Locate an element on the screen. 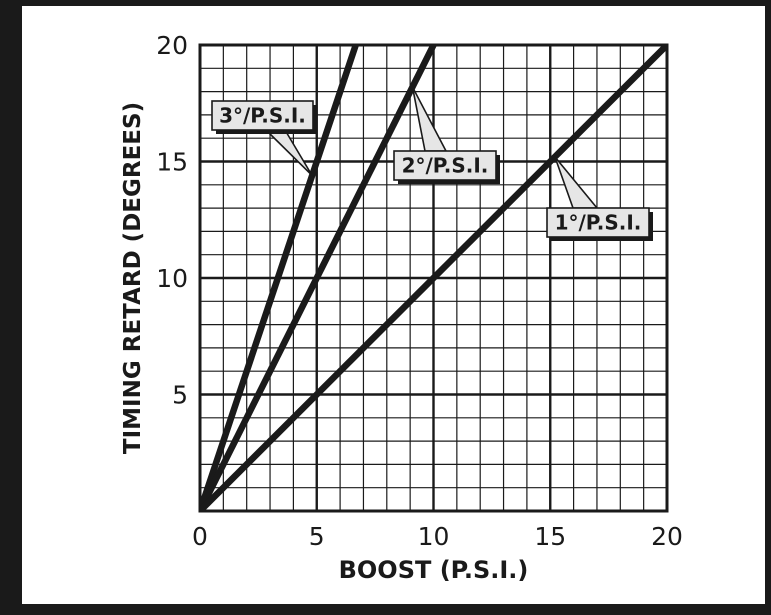 Image resolution: width=771 pixels, height=615 pixels. x-tick-label: 0 is located at coordinates (200, 536).